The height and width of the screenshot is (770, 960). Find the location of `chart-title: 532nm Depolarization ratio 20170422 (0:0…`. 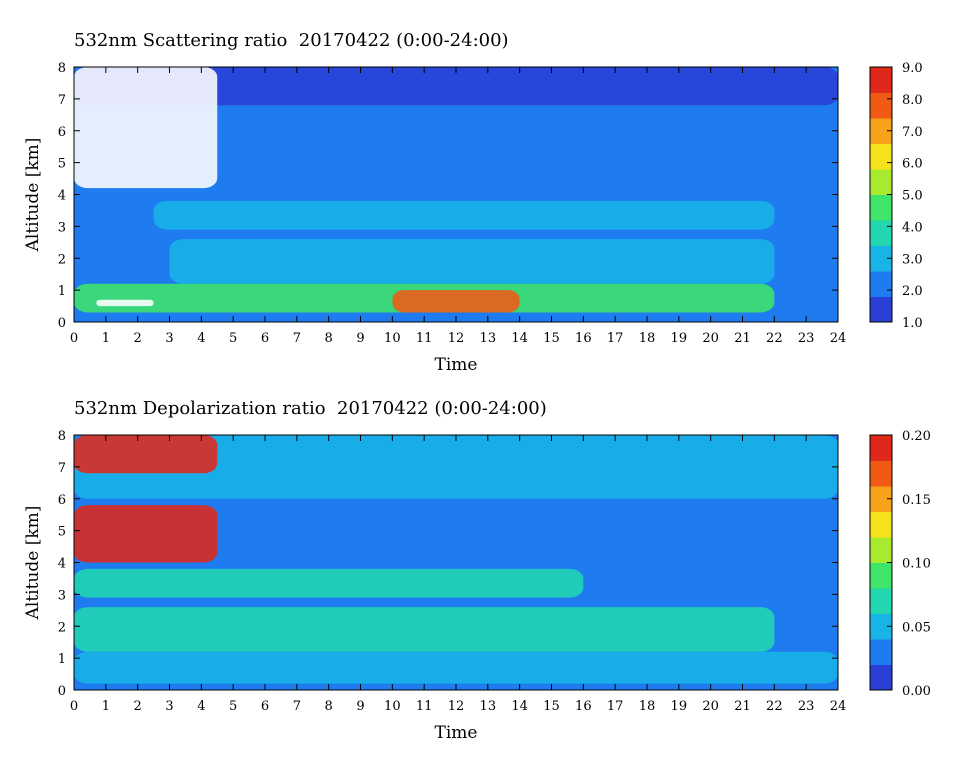

chart-title: 532nm Depolarization ratio 20170422 (0:0… is located at coordinates (310, 408).